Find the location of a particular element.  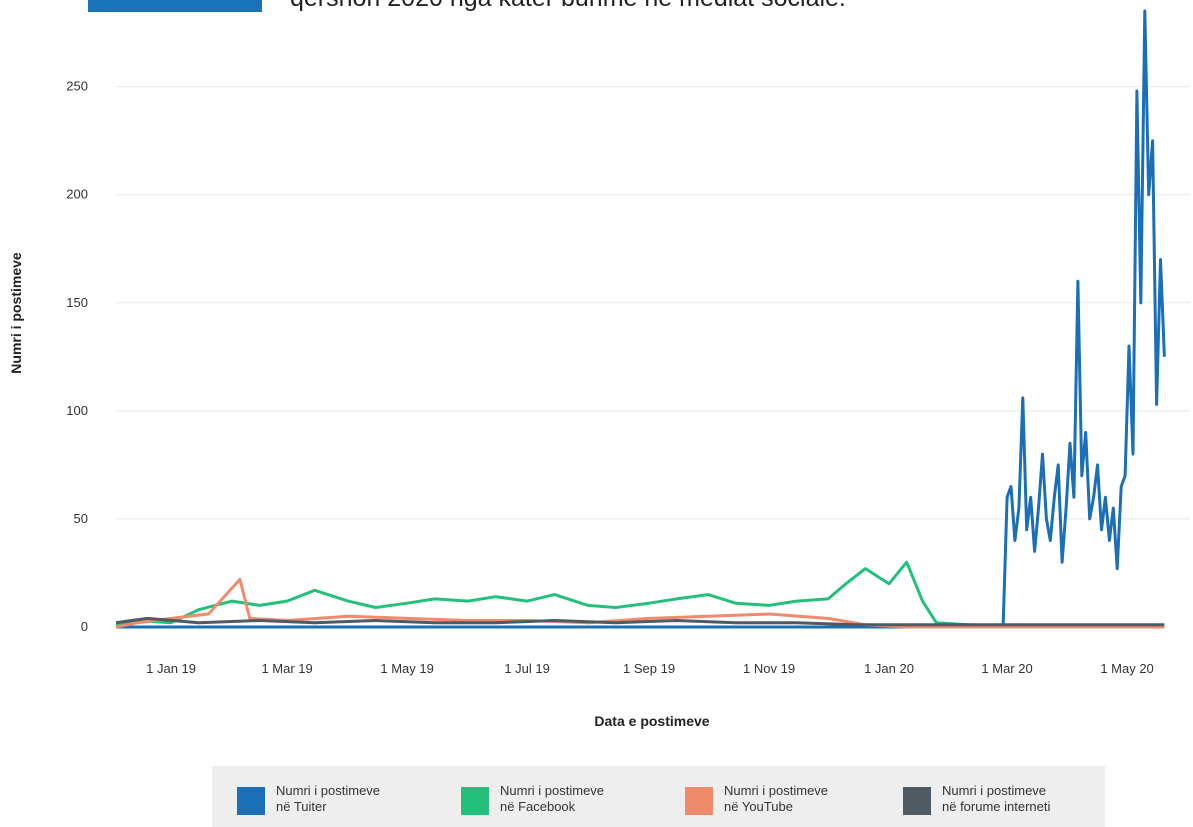

legend-label-youtube: Numri i postimeve në YouTube is located at coordinates (804, 799).